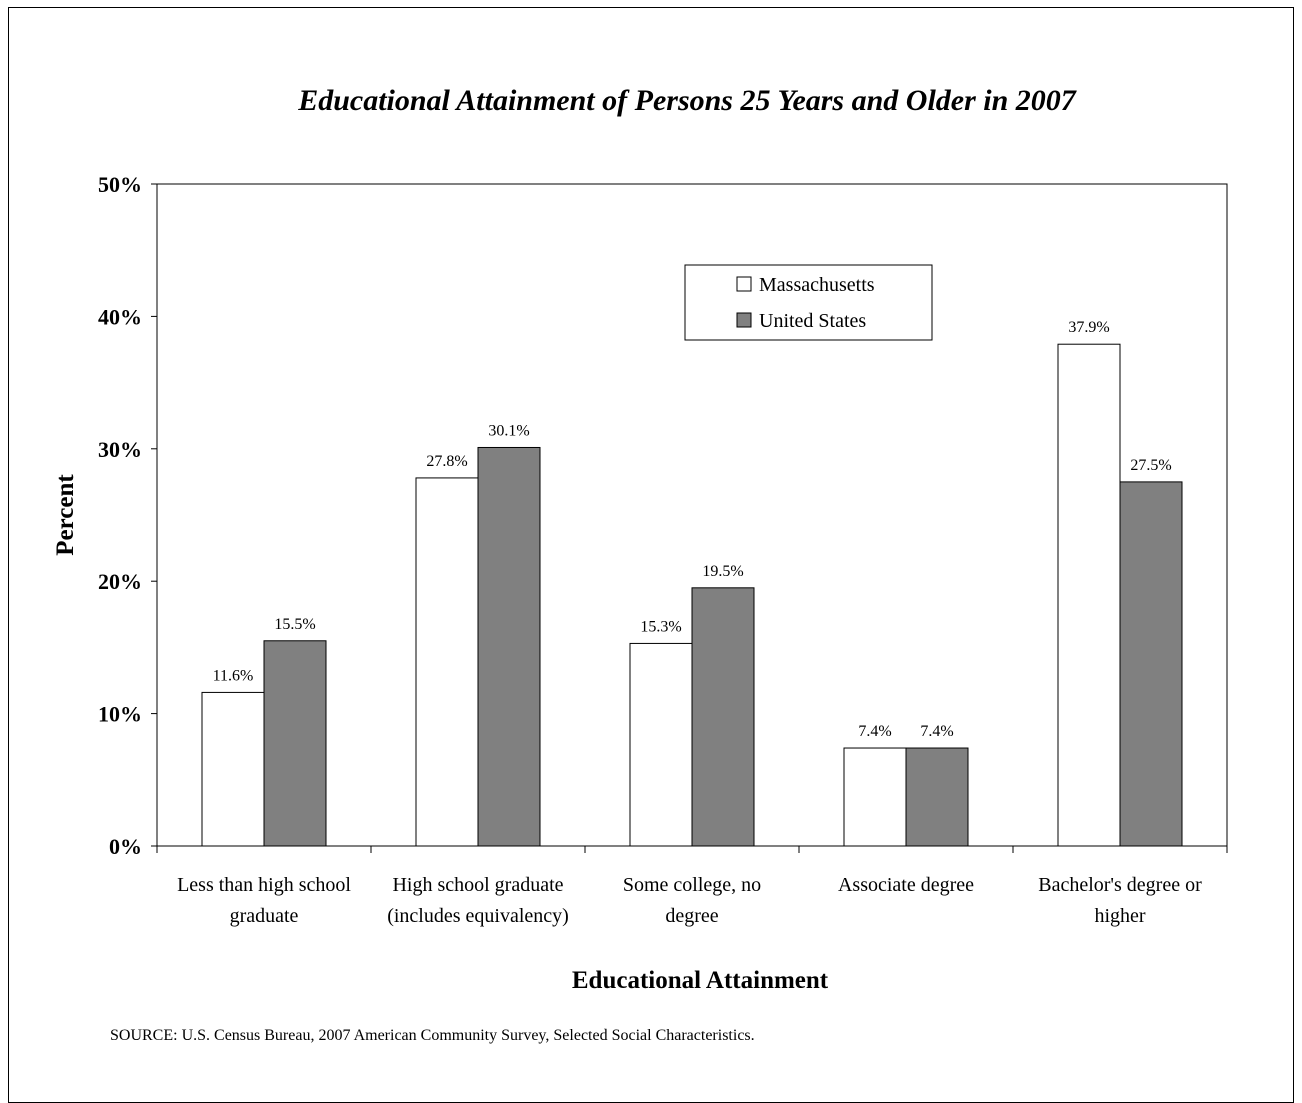 This screenshot has height=1103, width=1302. Describe the element at coordinates (233, 675) in the screenshot. I see `data-label: 11.6%` at that location.